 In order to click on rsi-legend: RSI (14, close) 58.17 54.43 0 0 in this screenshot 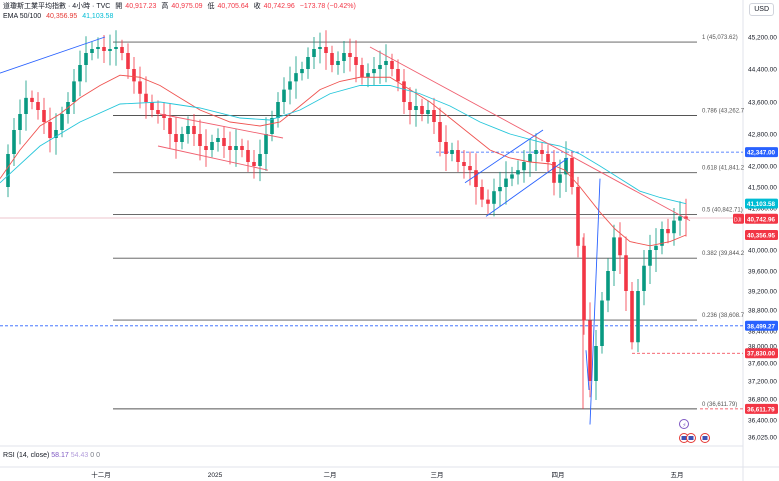, I will do `click(51, 455)`.